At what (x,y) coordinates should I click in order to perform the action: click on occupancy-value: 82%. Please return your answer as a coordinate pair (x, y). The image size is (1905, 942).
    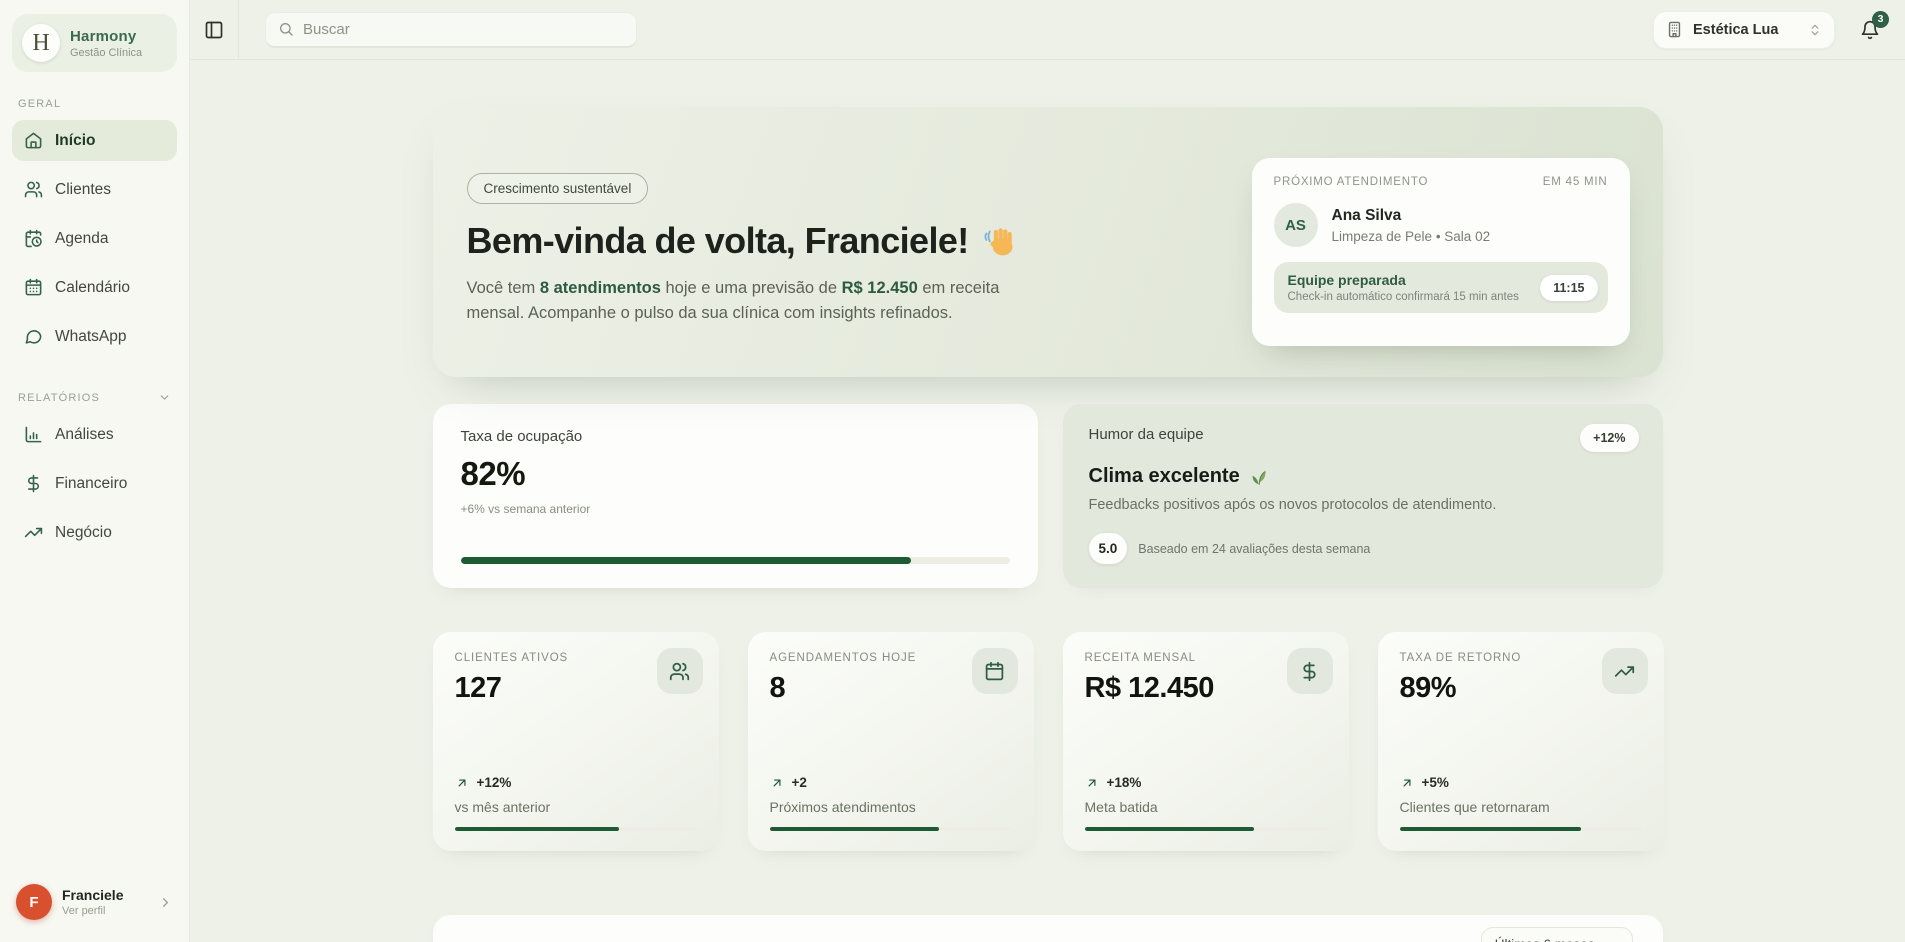
    Looking at the image, I should click on (493, 473).